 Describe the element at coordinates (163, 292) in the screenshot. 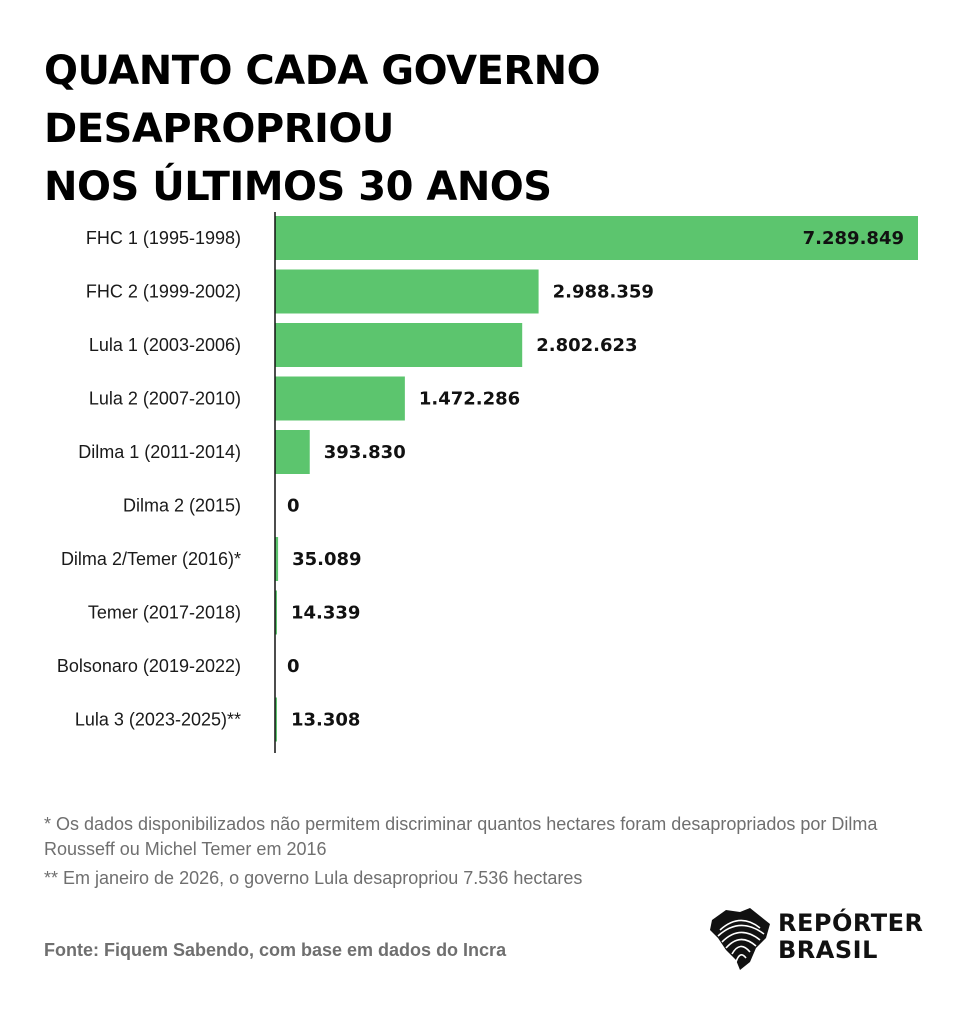

I see `category-label-1: FHC 2 (1999-2002)` at that location.